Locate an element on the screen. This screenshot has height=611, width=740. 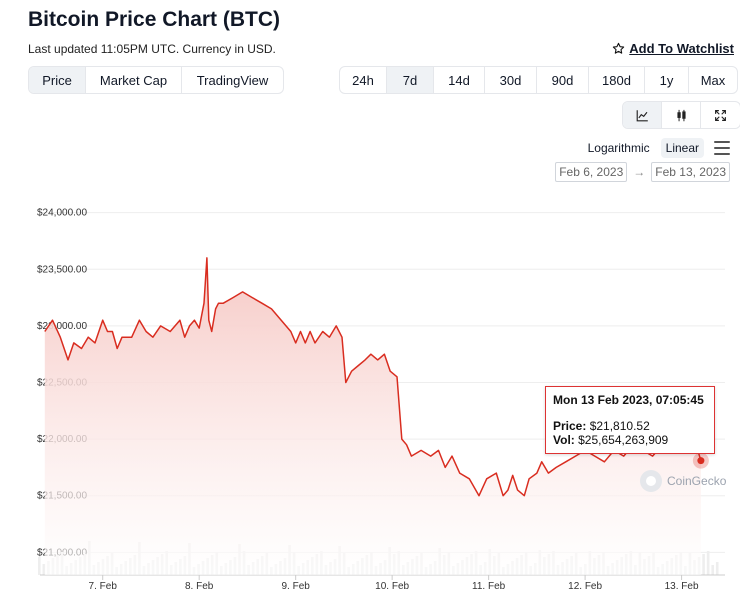
x-tick-label: 7. Feb is located at coordinates (103, 586).